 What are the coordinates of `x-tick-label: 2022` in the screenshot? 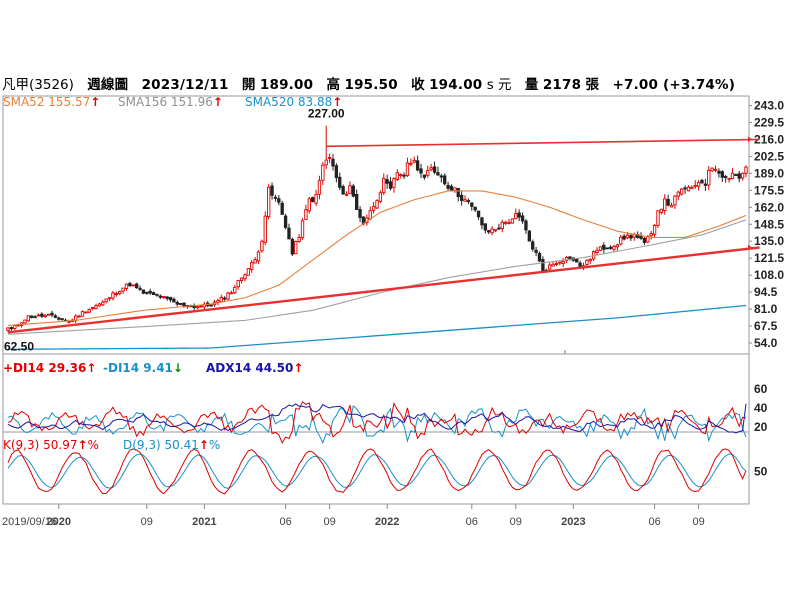 It's located at (387, 522).